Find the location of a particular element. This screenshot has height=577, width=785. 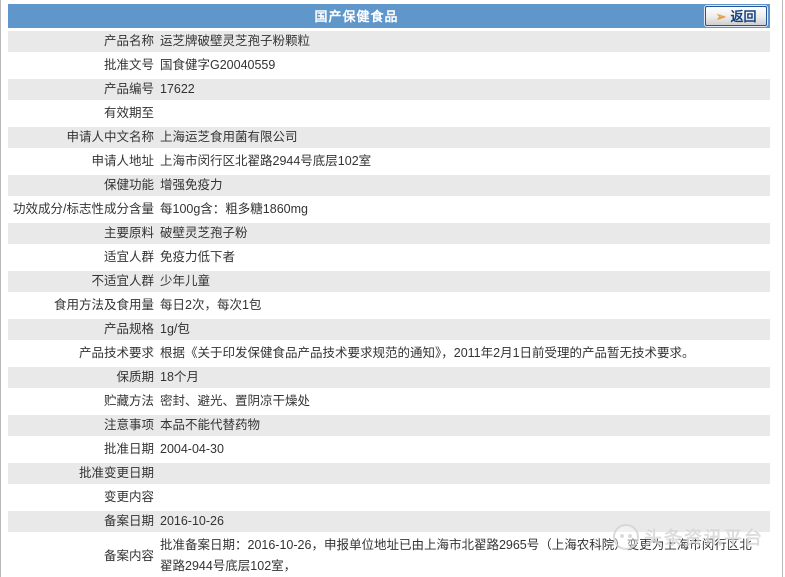

row-label: 注意事项 is located at coordinates (128, 425).